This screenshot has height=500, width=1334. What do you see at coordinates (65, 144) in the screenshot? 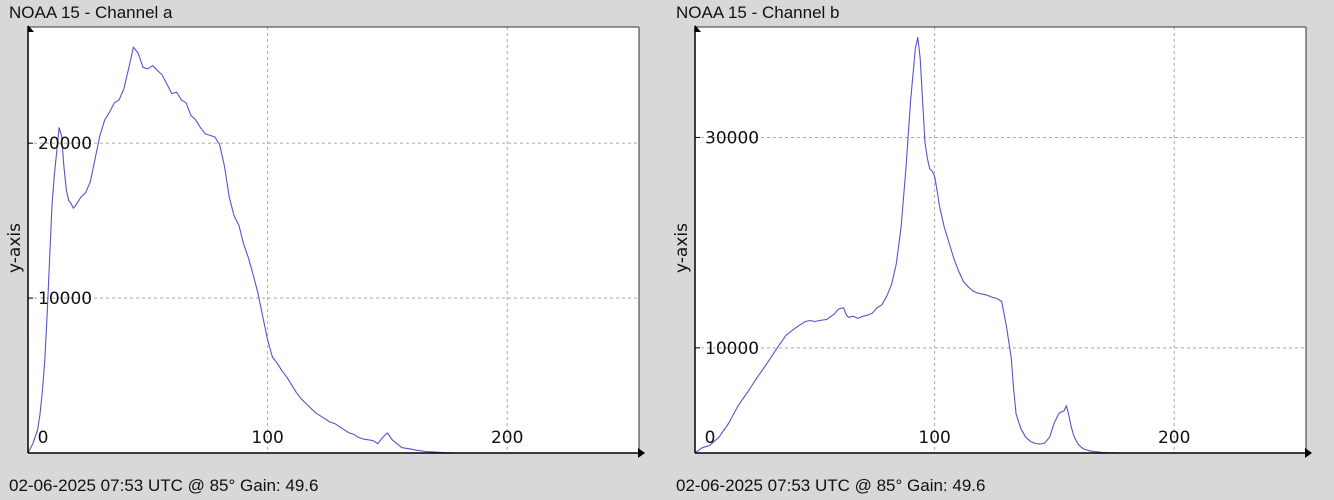
I see `y-tick-label: 20000` at bounding box center [65, 144].